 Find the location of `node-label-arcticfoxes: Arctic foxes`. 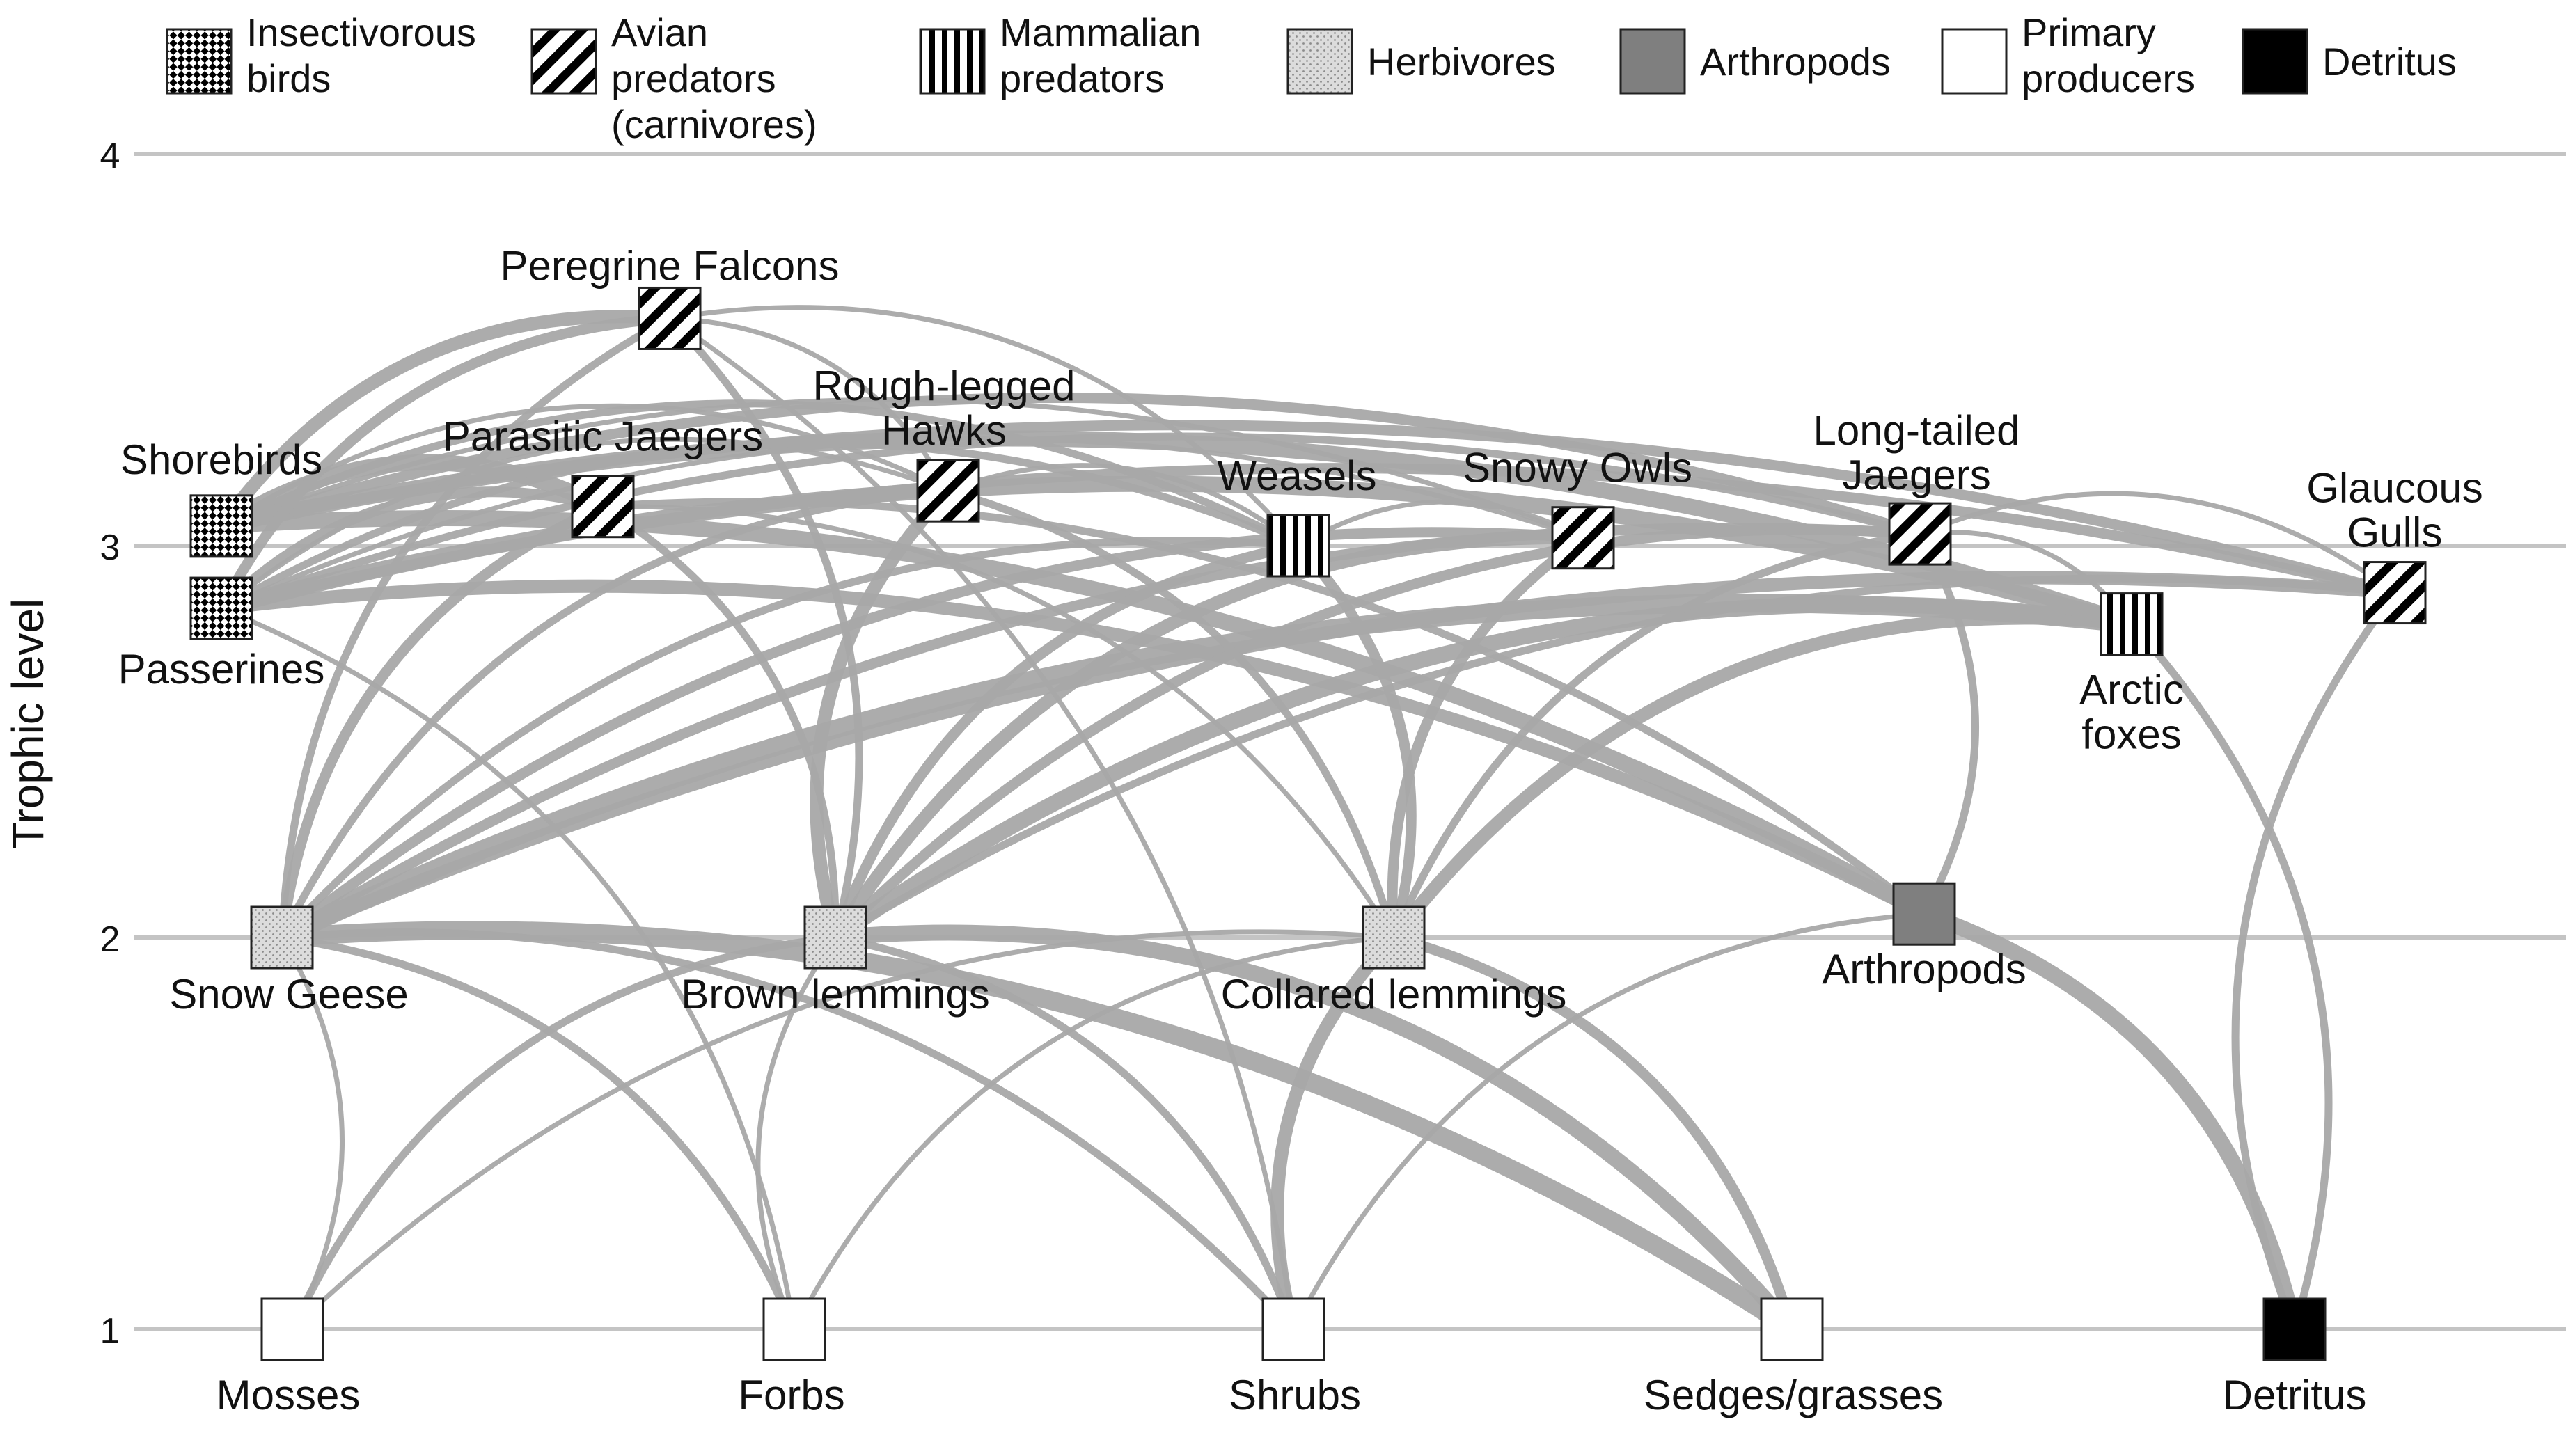

node-label-arcticfoxes: Arctic foxes is located at coordinates (2131, 712).